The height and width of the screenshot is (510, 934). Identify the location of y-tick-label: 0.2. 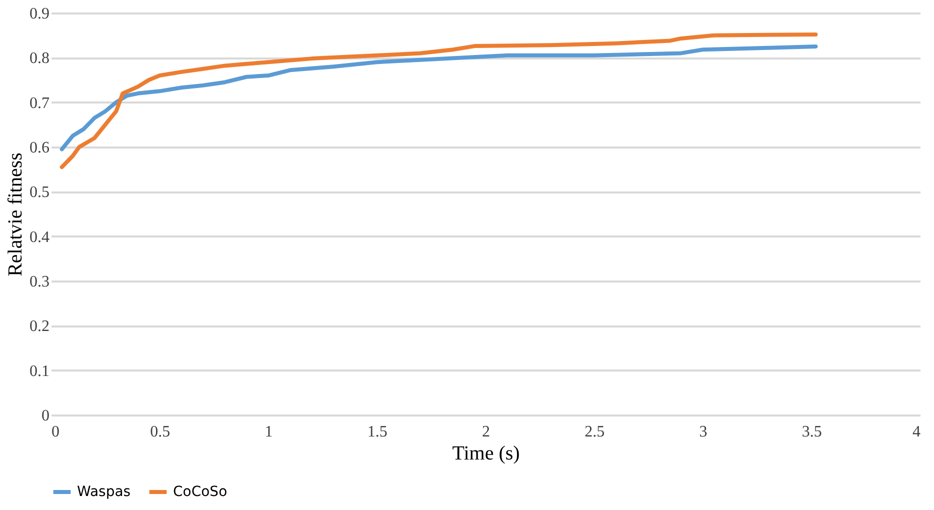
(40, 327).